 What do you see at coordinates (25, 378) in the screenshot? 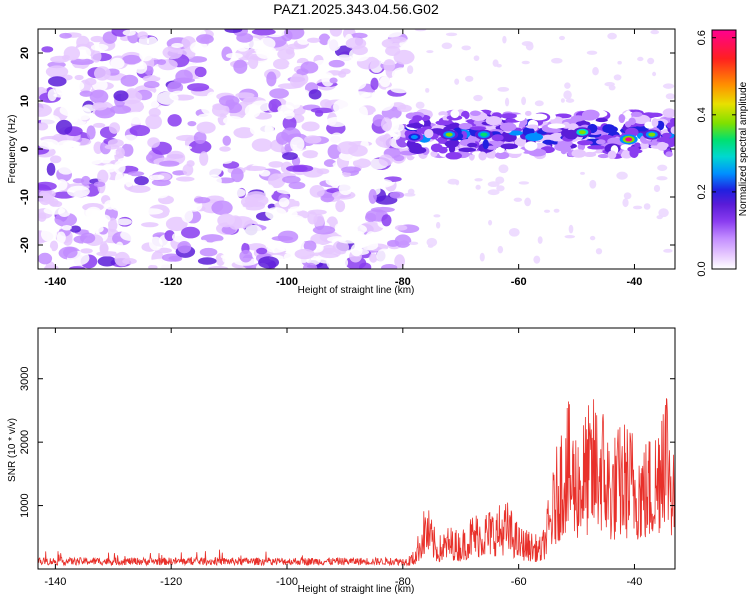
I see `snr-y-tick-label: 3000` at bounding box center [25, 378].